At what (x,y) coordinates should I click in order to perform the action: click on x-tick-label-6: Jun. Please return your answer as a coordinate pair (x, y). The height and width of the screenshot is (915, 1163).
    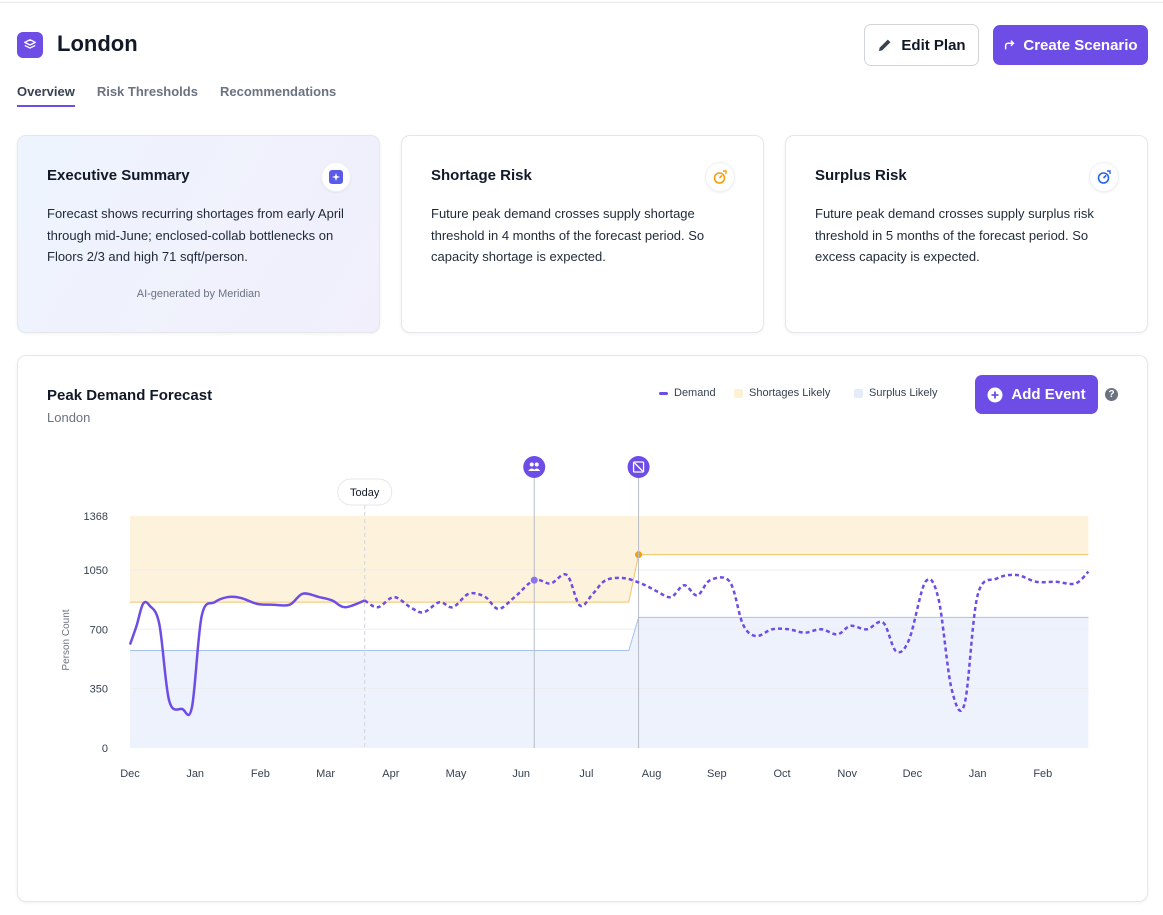
    Looking at the image, I should click on (521, 774).